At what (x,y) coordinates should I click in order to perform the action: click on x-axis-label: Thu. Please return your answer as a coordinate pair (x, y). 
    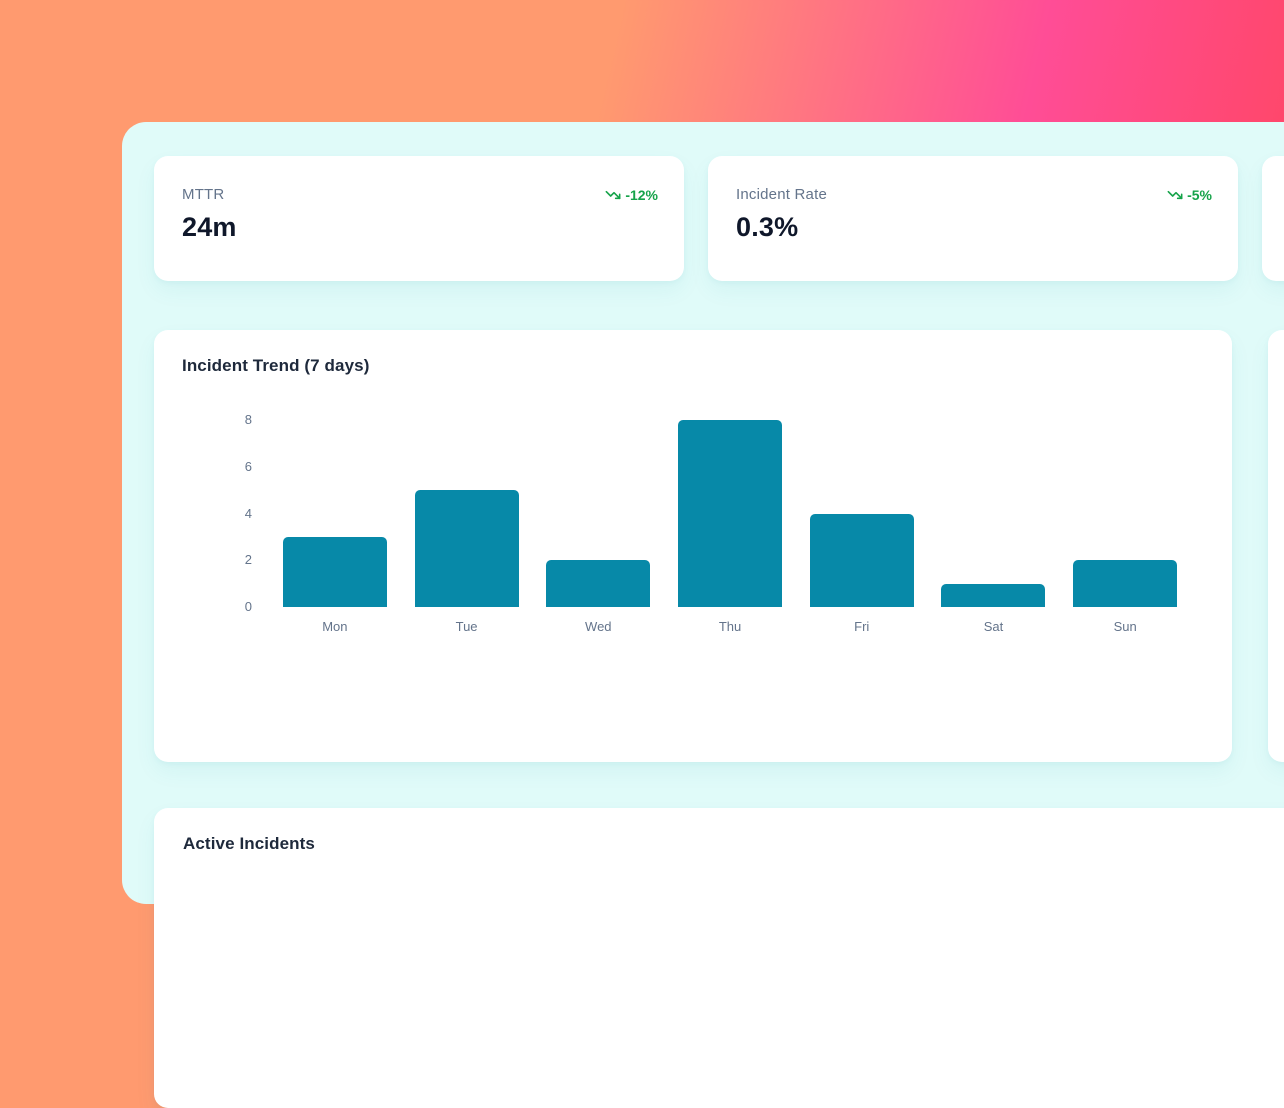
    Looking at the image, I should click on (730, 626).